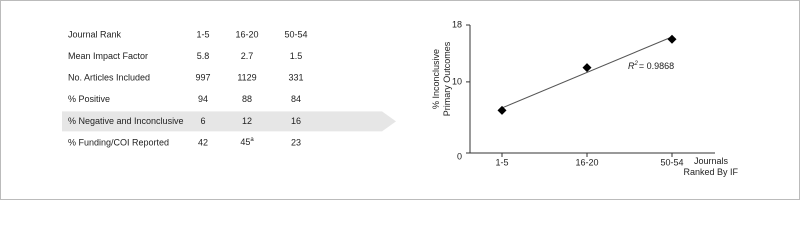  Describe the element at coordinates (656, 66) in the screenshot. I see `annotation-text: = 0.9868` at that location.